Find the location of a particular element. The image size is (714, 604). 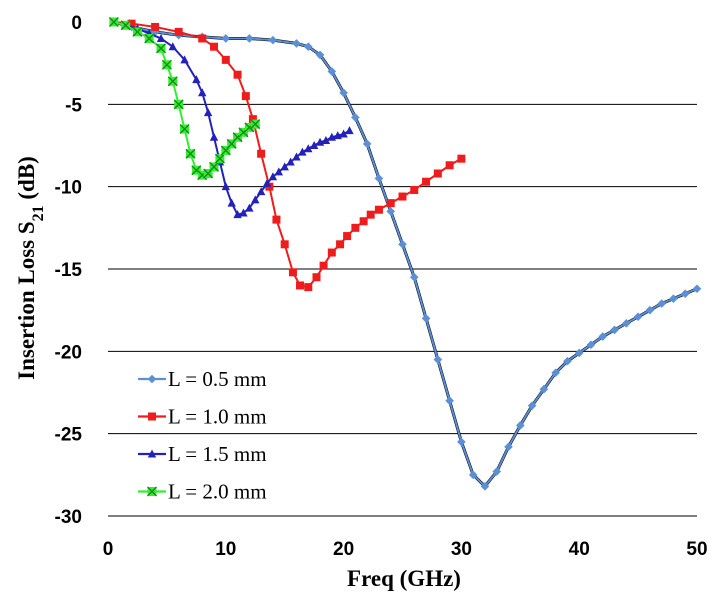

legend-label: L = 2.0 mm is located at coordinates (217, 492).